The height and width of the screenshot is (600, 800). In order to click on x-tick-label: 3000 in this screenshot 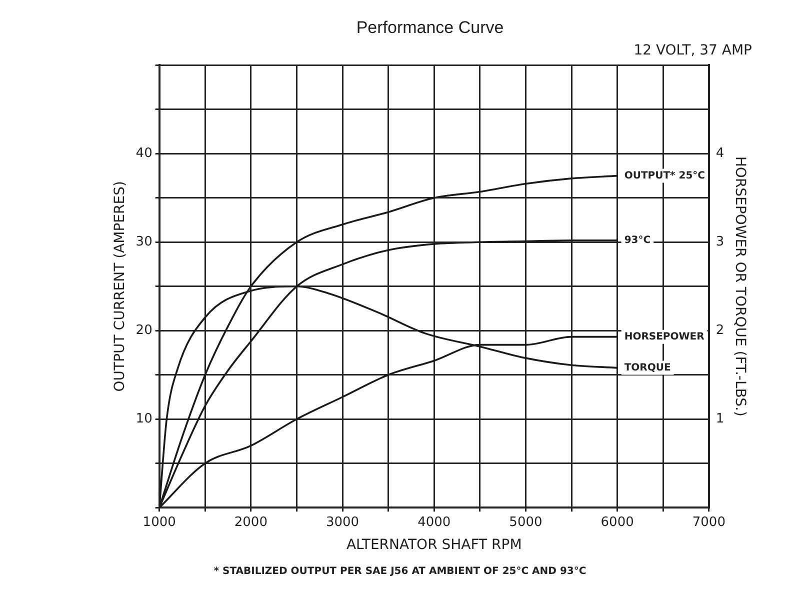, I will do `click(343, 522)`.